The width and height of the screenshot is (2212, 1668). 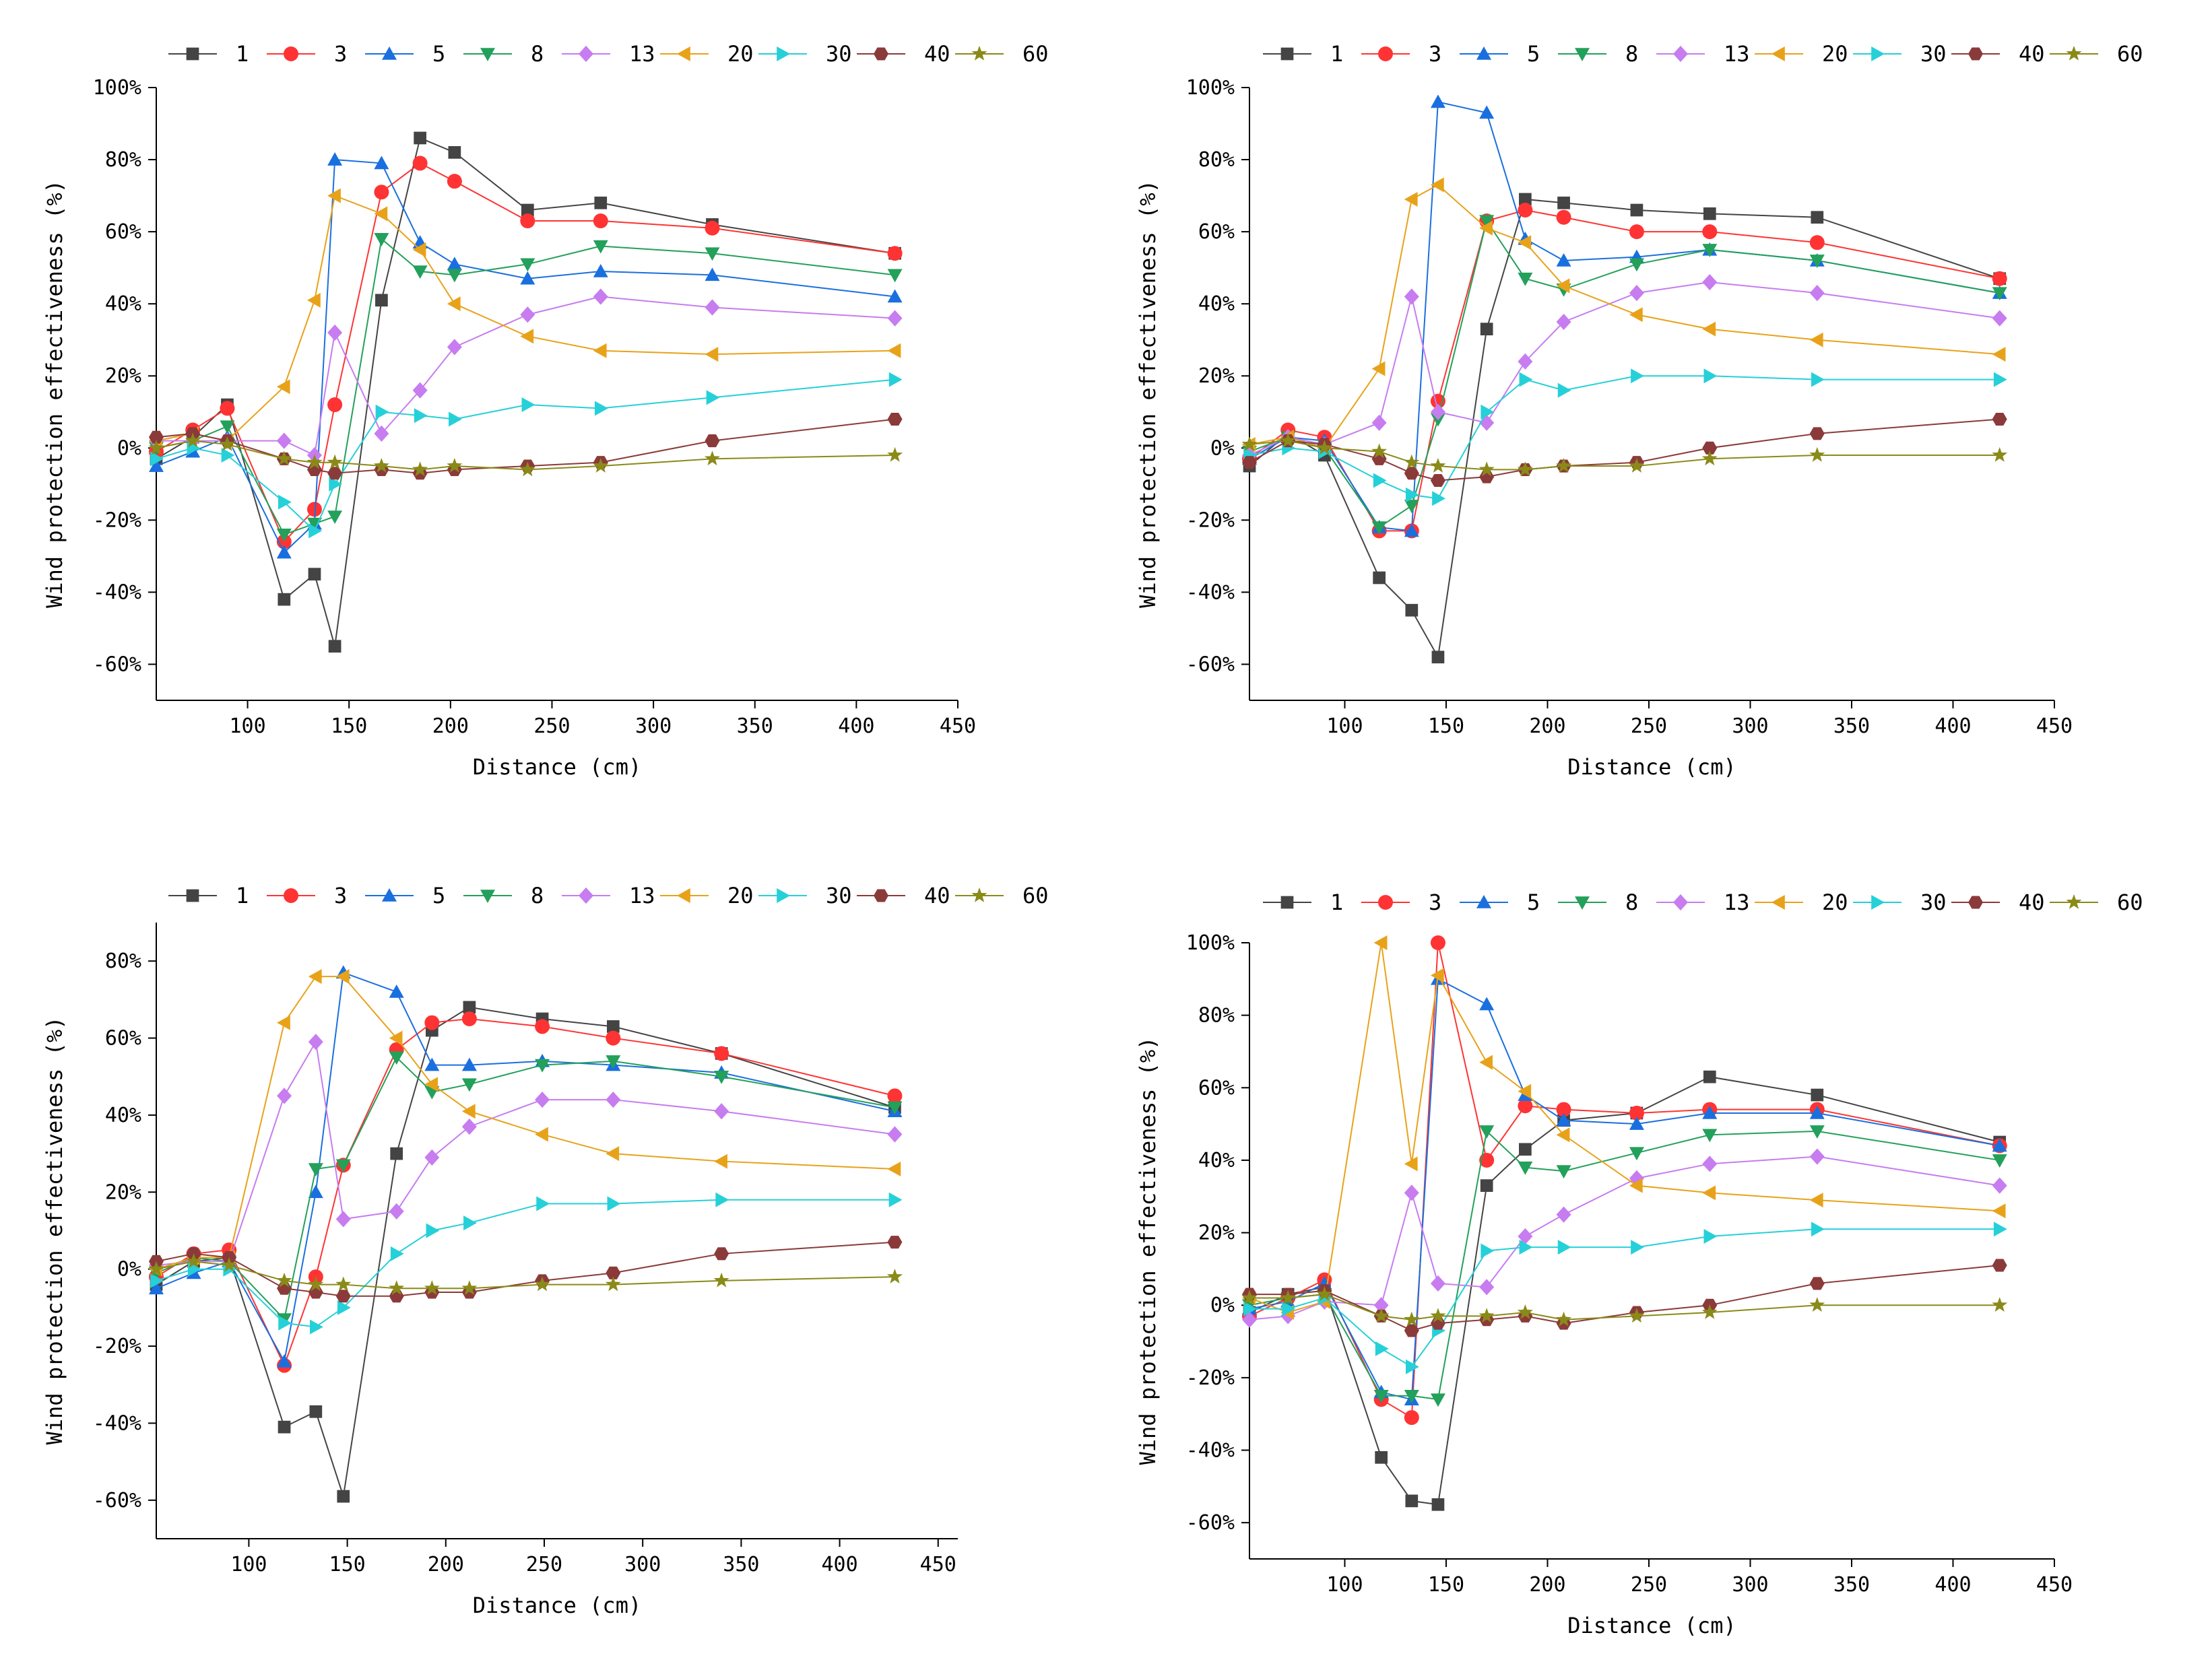 I want to click on y-tick-label: -60%, so click(x=117, y=664).